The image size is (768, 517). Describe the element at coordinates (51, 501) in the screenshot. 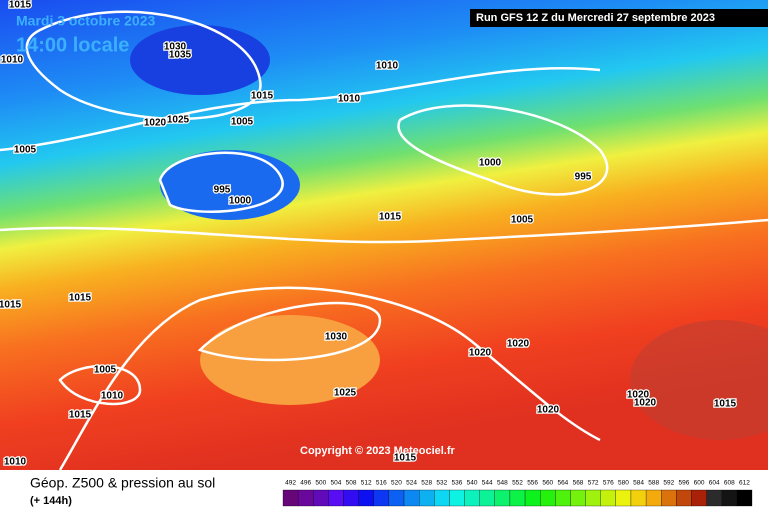

I see `footer-lead: (+ 144h)` at that location.